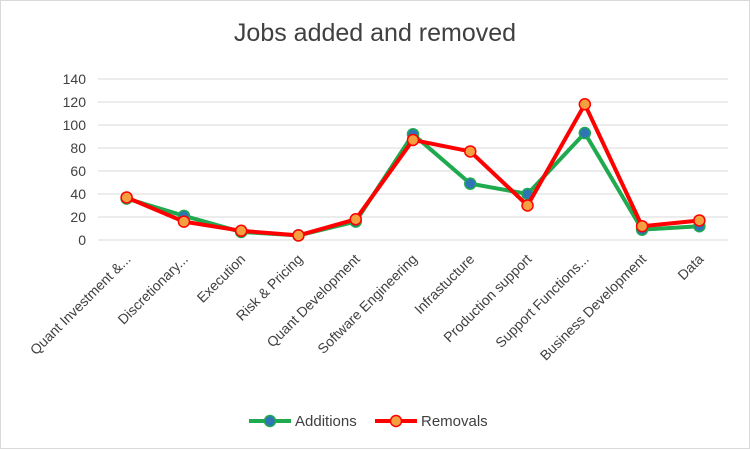 This screenshot has height=450, width=750. I want to click on legend-label: Additions, so click(326, 421).